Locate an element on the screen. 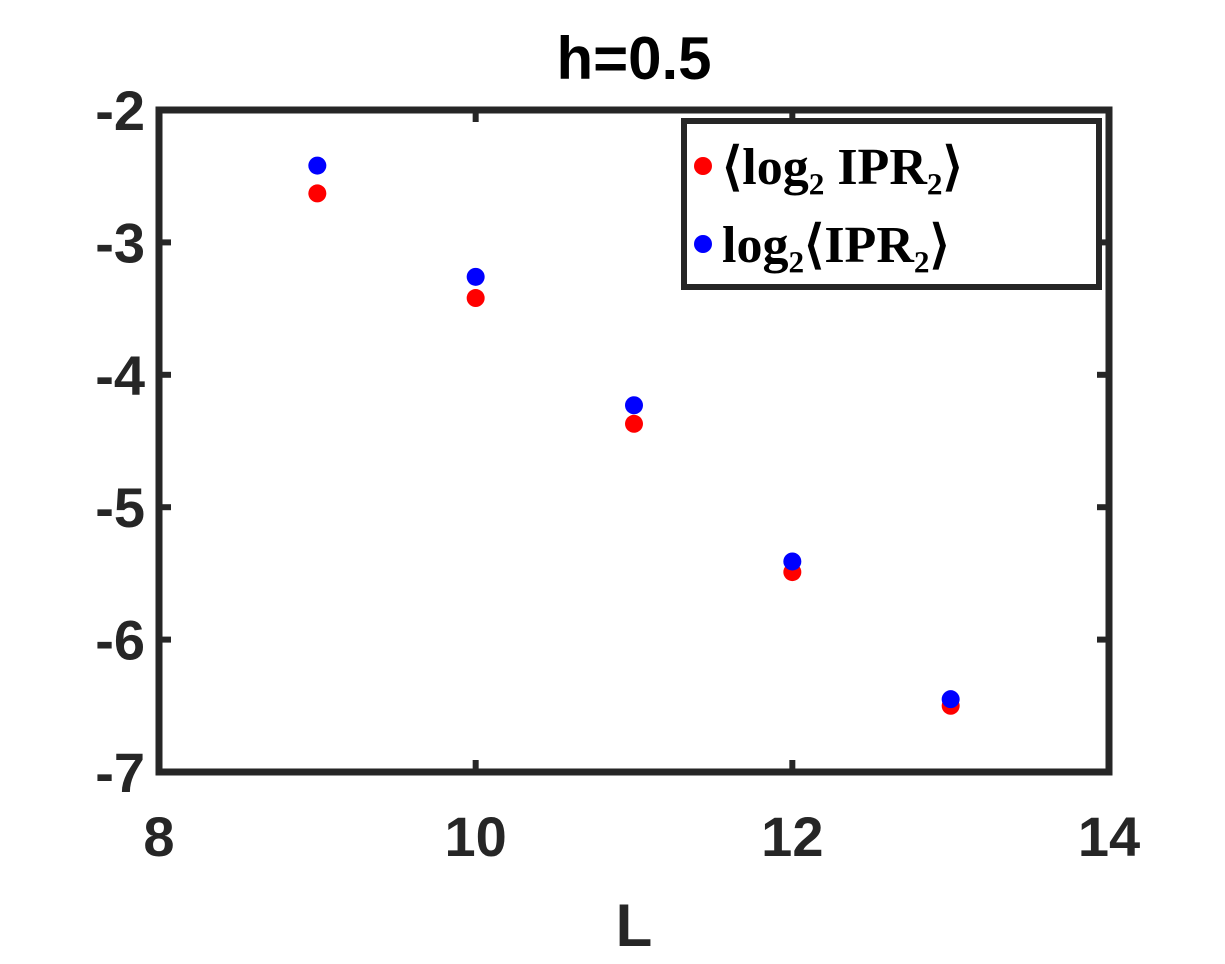  y-tick-label: -4 is located at coordinates (120, 375).